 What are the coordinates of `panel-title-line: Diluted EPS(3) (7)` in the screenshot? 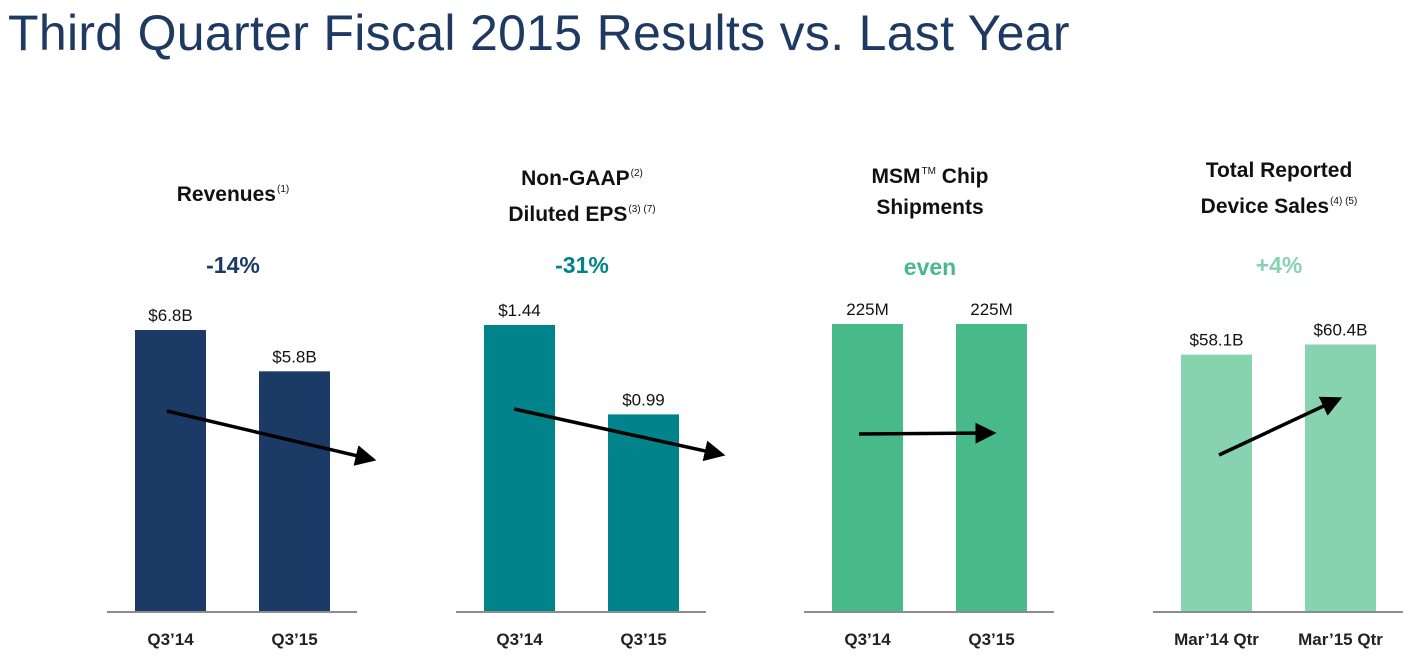 It's located at (582, 212).